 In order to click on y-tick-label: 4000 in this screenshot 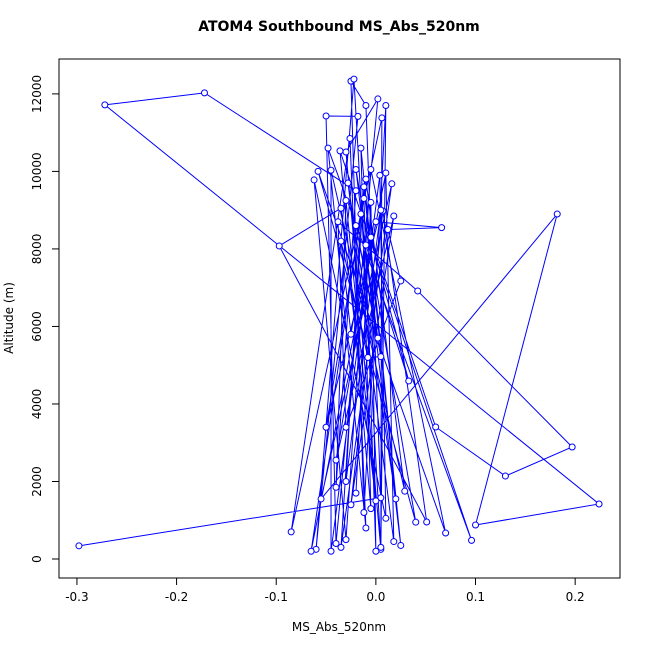, I will do `click(37, 404)`.